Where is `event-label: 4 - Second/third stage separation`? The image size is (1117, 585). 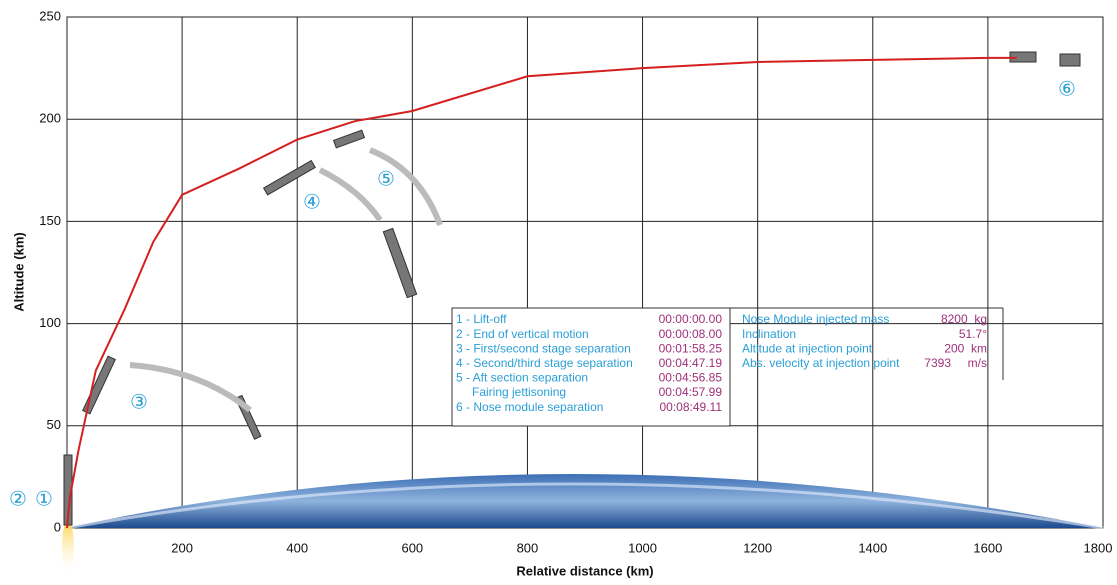 event-label: 4 - Second/third stage separation is located at coordinates (544, 363).